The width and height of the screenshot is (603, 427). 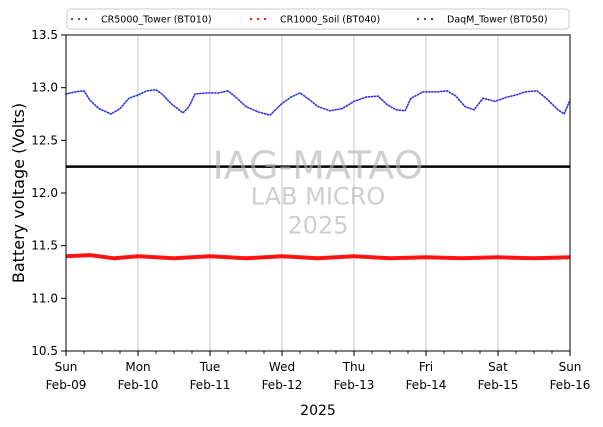 I want to click on y-axis: 10.5 11.0 11.5 12.0 12.5 13.0 13.5, so click(x=48, y=193).